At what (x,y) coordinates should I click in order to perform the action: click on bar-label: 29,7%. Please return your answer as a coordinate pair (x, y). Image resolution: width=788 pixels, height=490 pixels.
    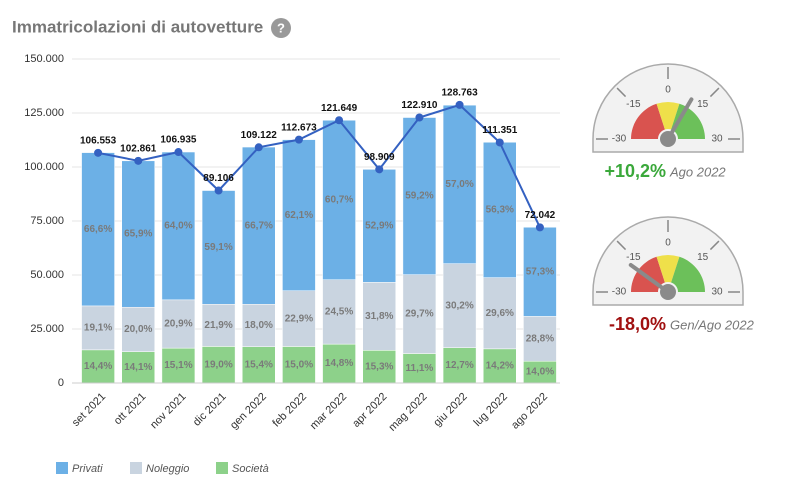
    Looking at the image, I should click on (419, 314).